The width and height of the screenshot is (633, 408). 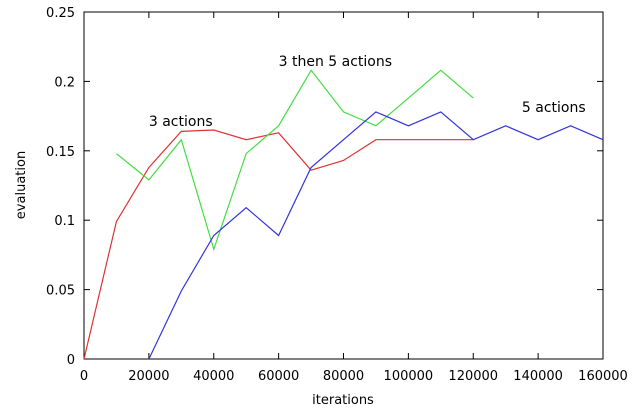 I want to click on annotations: 3 actions 3 then 5 actions 5 actions, so click(x=367, y=92).